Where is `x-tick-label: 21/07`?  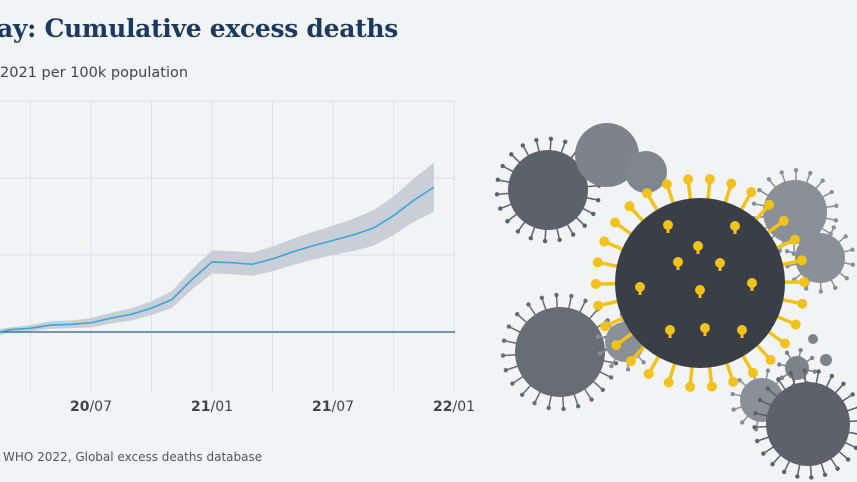
x-tick-label: 21/07 is located at coordinates (333, 407).